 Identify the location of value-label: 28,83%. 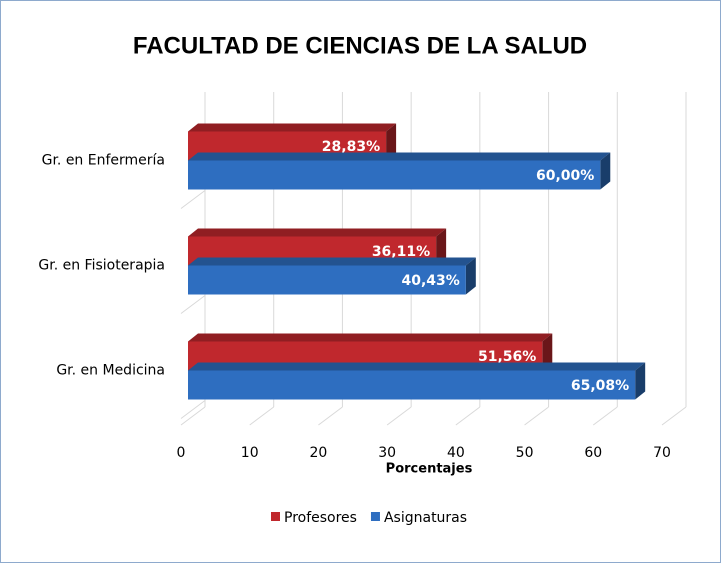
(351, 147).